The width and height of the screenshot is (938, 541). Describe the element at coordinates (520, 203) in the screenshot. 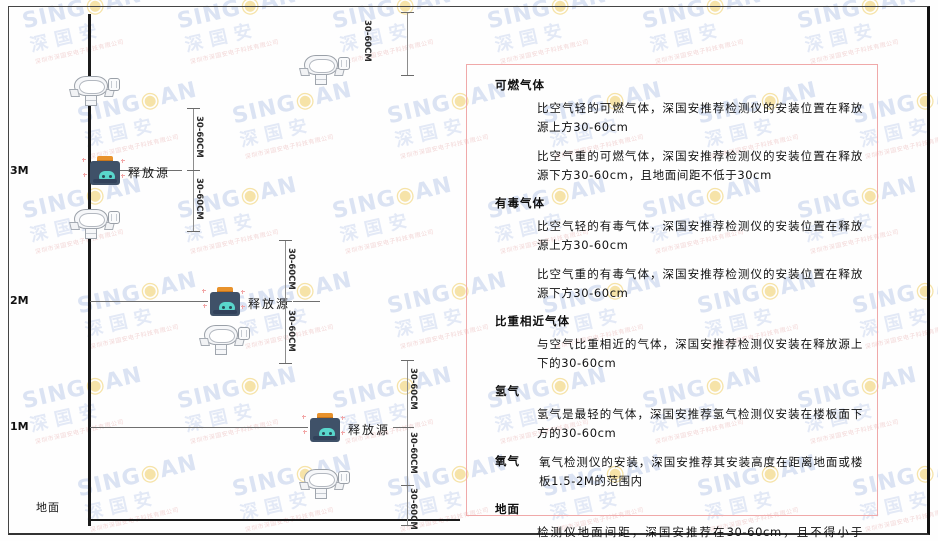

I see `section-heading: 有毒气体` at that location.